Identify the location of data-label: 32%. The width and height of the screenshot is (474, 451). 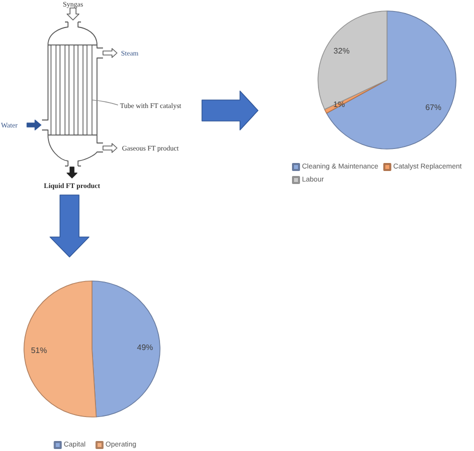
(342, 51).